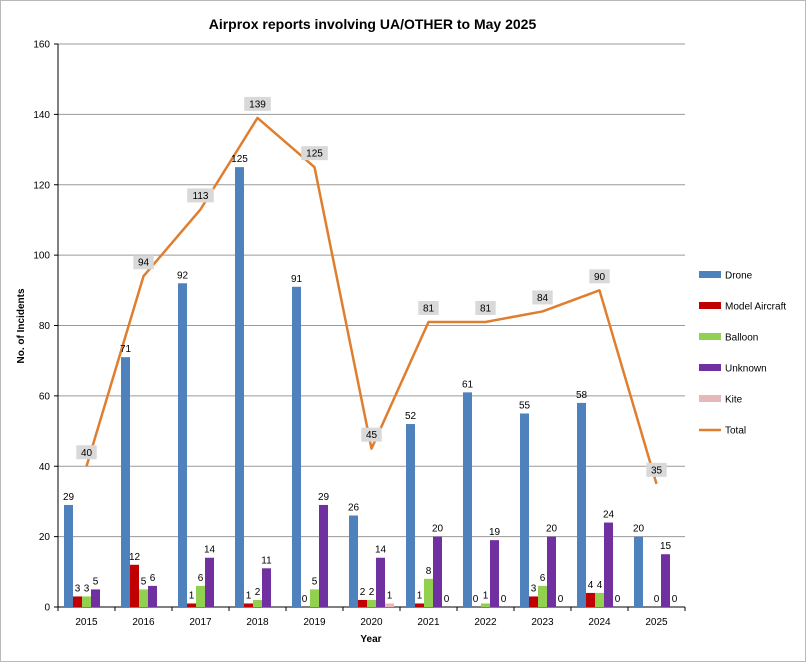 This screenshot has height=664, width=806. Describe the element at coordinates (734, 400) in the screenshot. I see `legend-label: Kite` at that location.